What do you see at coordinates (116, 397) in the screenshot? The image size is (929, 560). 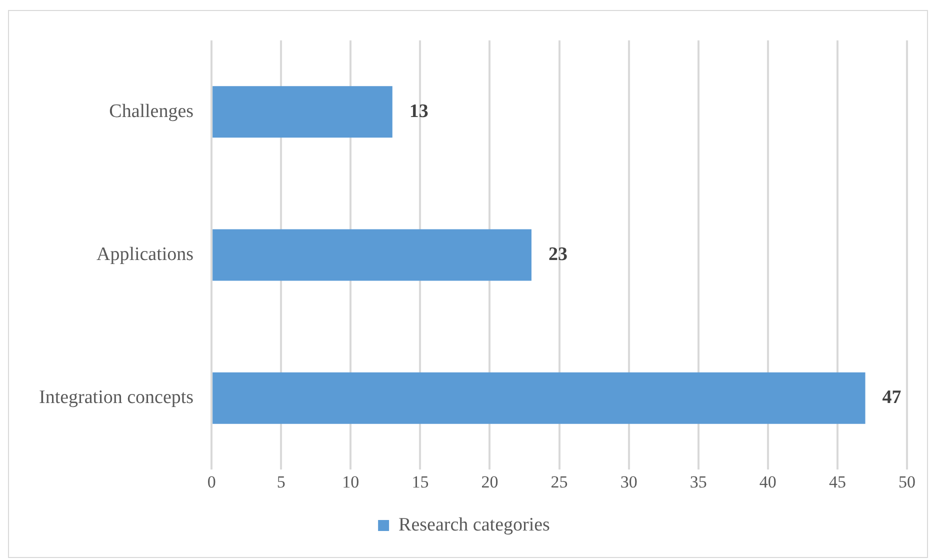 I see `y-tick-label: Integration concepts` at bounding box center [116, 397].